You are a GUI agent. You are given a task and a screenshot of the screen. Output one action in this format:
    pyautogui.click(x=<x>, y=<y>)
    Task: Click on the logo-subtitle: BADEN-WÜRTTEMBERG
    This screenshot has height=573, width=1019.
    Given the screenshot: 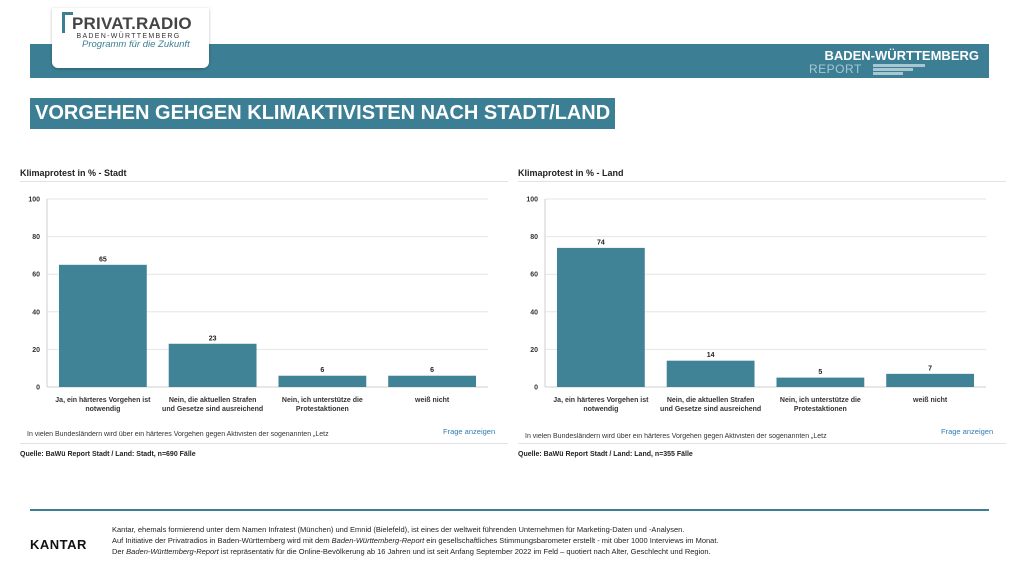 What is the action you would take?
    pyautogui.click(x=128, y=36)
    